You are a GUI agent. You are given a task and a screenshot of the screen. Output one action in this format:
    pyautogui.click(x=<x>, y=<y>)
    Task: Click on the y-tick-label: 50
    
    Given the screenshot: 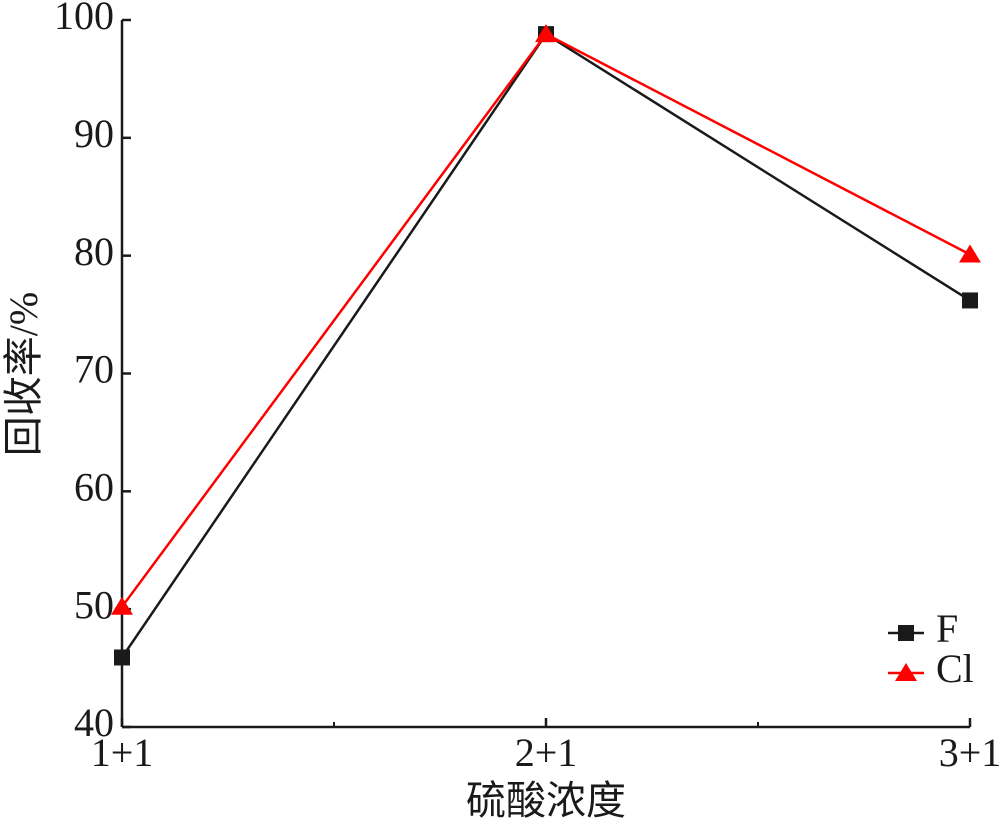 What is the action you would take?
    pyautogui.click(x=94, y=604)
    